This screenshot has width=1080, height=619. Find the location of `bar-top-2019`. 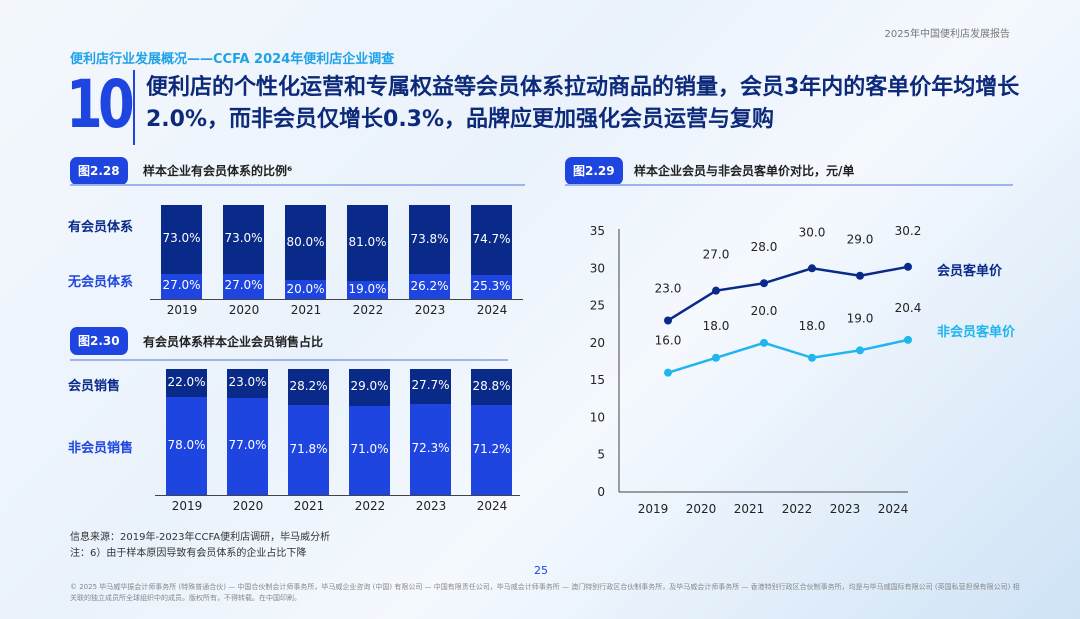

bar-top-2019 is located at coordinates (186, 383).